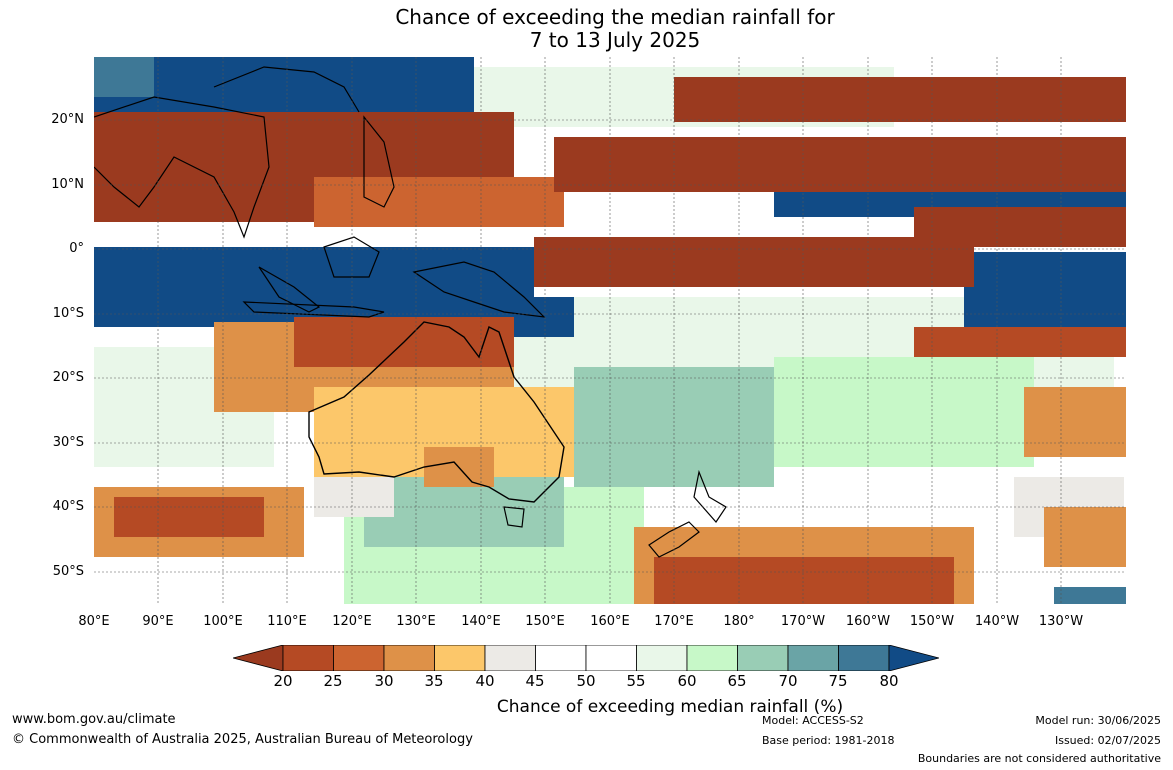 Image resolution: width=1173 pixels, height=770 pixels. Describe the element at coordinates (687, 681) in the screenshot. I see `colorbar-tick-60: 60` at that location.